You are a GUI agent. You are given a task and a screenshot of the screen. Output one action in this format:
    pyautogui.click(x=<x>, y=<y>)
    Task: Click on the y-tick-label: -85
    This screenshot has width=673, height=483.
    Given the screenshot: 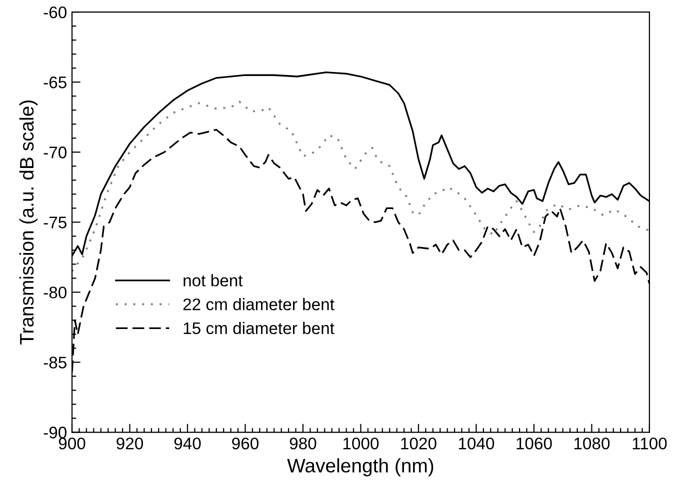 What is the action you would take?
    pyautogui.click(x=55, y=362)
    